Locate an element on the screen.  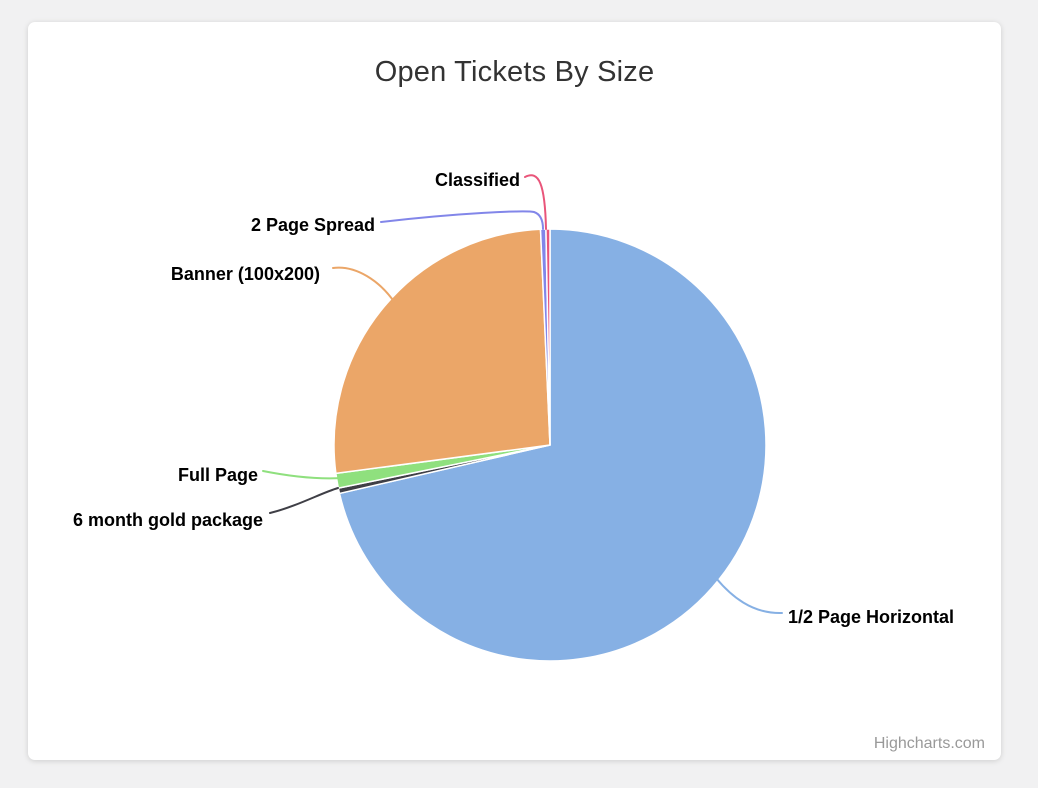
label-connector-1-2-page-horizontal is located at coordinates (749, 596).